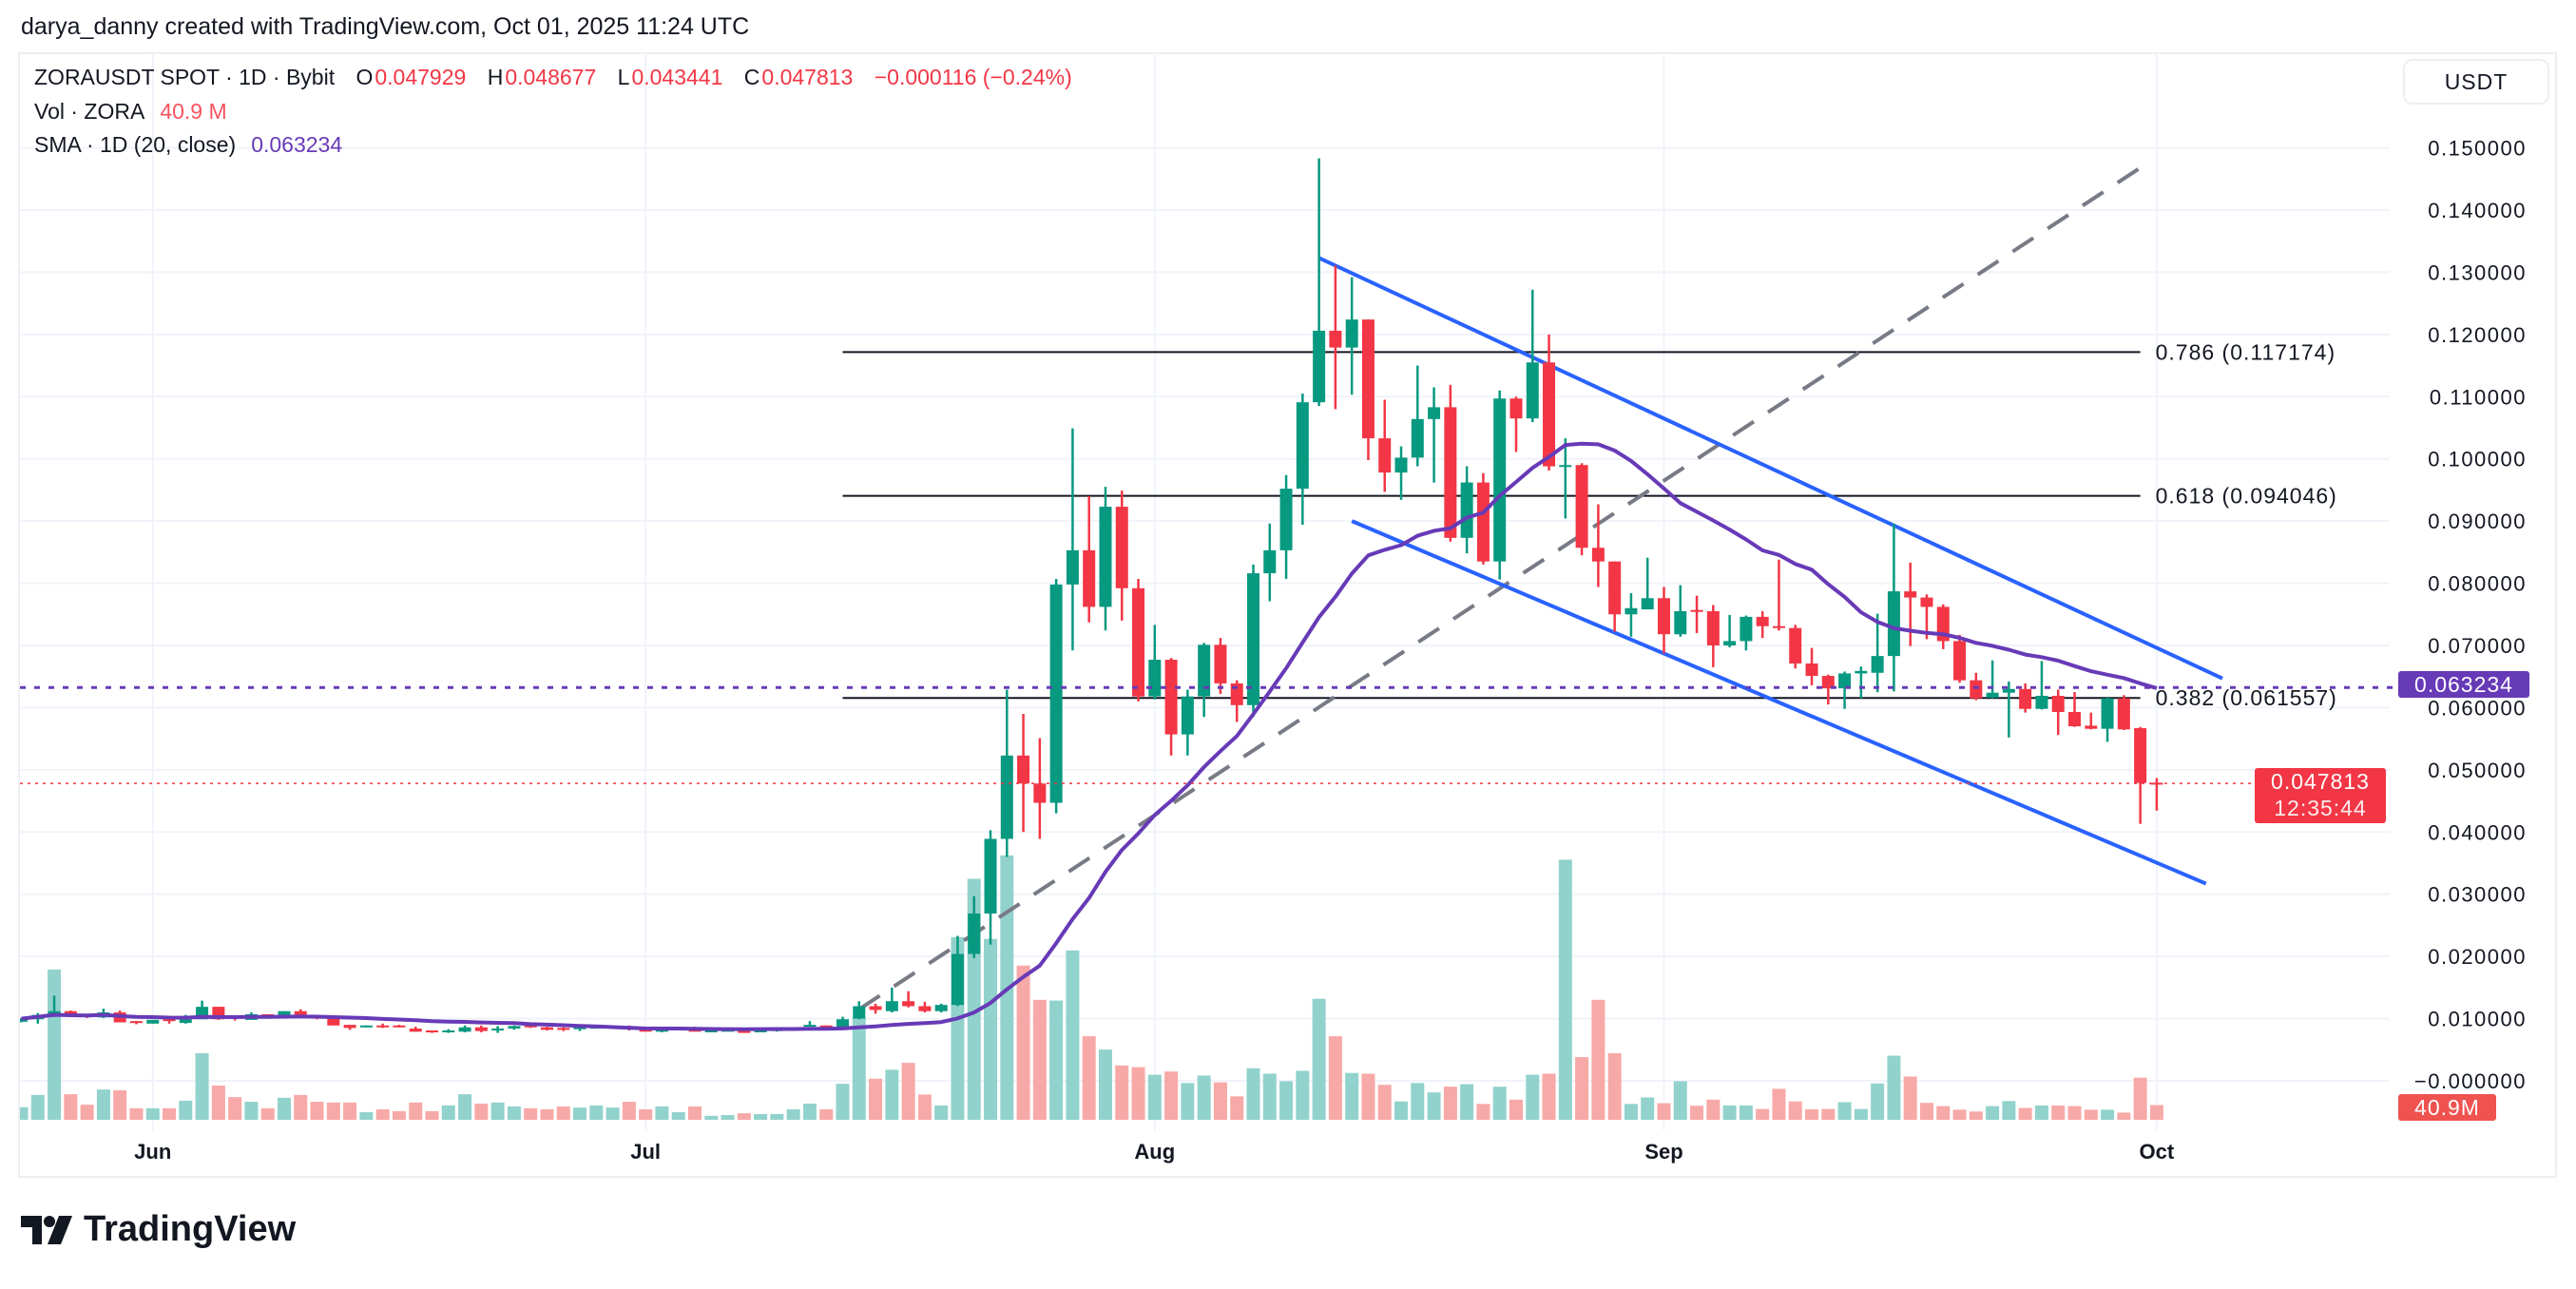 The height and width of the screenshot is (1289, 2576). I want to click on currency-button: USDT, so click(2476, 82).